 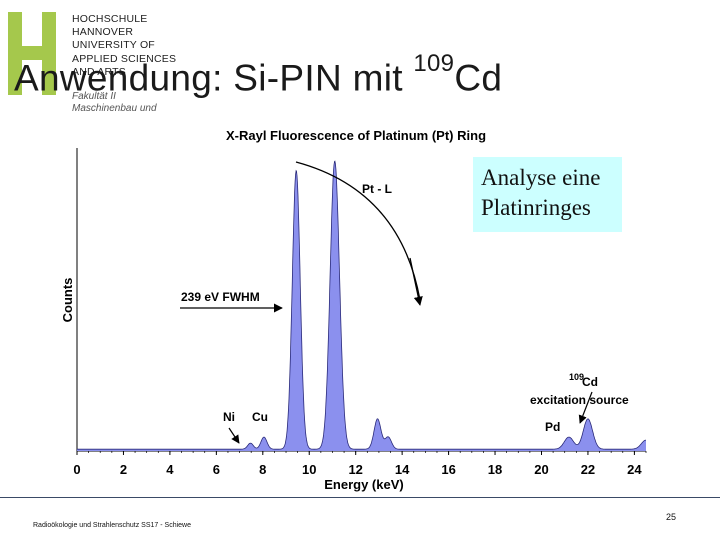 I want to click on label-fwhm: 239 eV FWHM, so click(x=220, y=297).